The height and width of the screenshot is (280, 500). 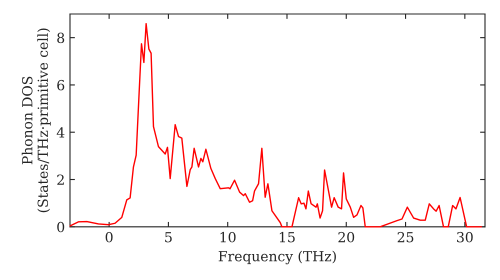 What do you see at coordinates (228, 237) in the screenshot?
I see `x-tick-label: 10` at bounding box center [228, 237].